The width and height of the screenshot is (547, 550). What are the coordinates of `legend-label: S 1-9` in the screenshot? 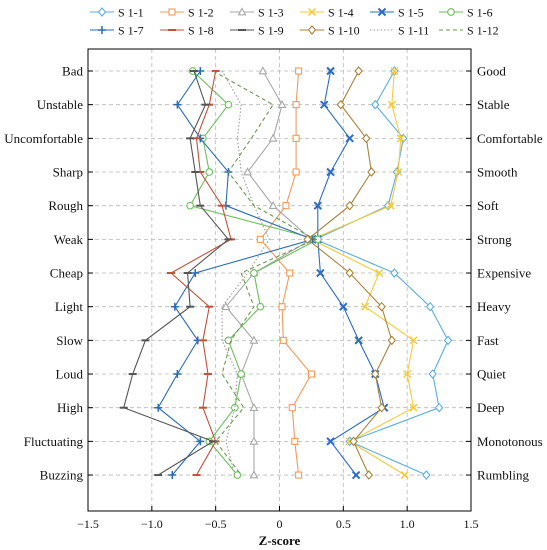 It's located at (271, 31).